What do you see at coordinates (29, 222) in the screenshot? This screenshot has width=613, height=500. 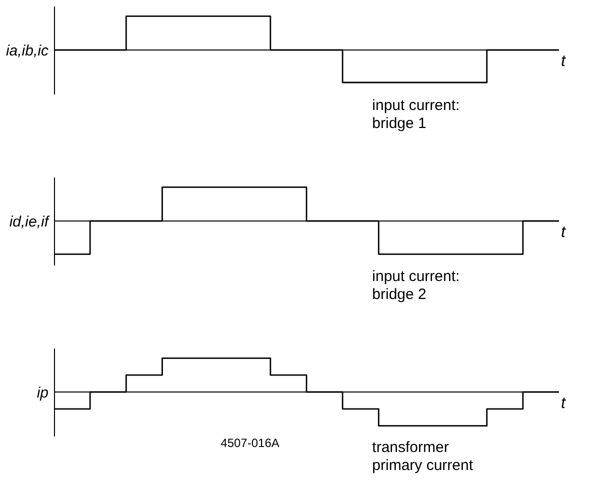 I see `y-axis-title: id,ie,if` at bounding box center [29, 222].